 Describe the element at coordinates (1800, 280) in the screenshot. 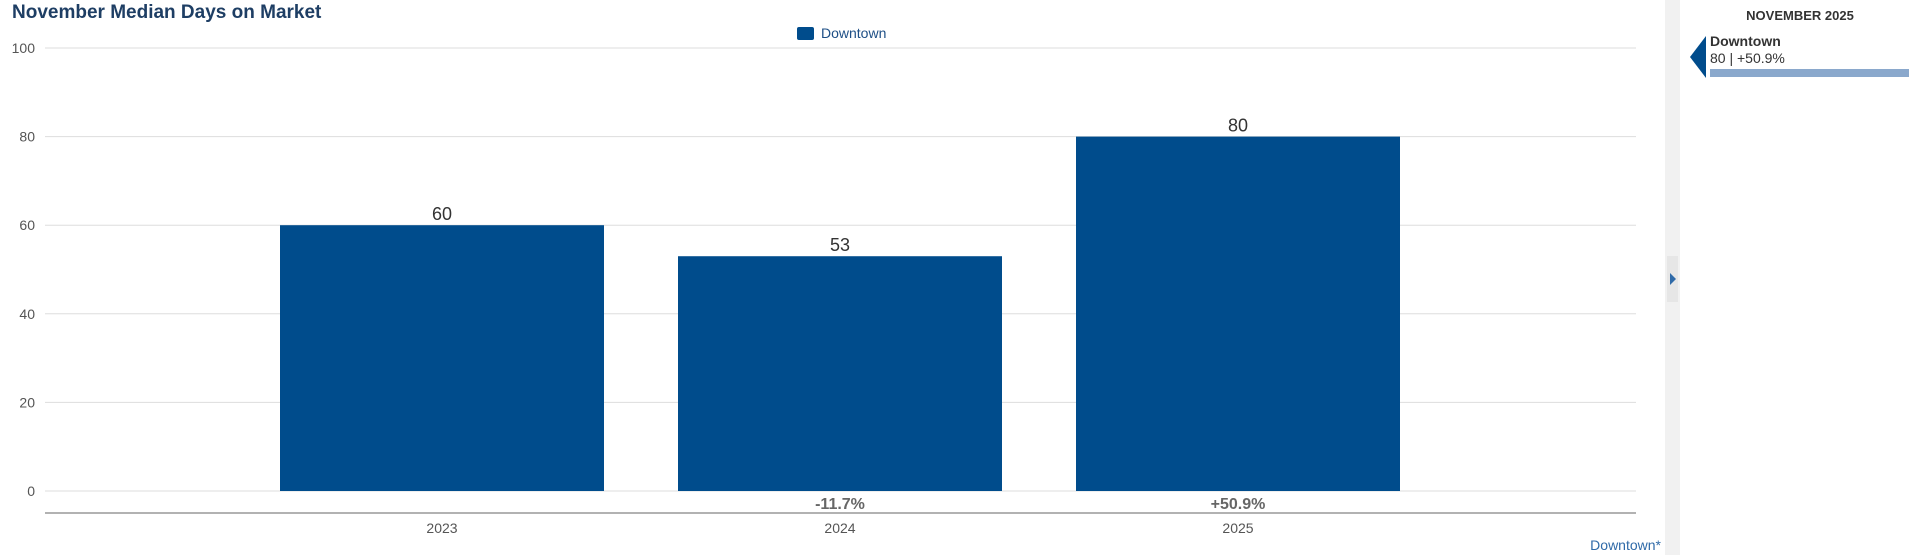

I see `side-panel: NOVEMBER 2025 Downtown 80 | +50.9%` at that location.